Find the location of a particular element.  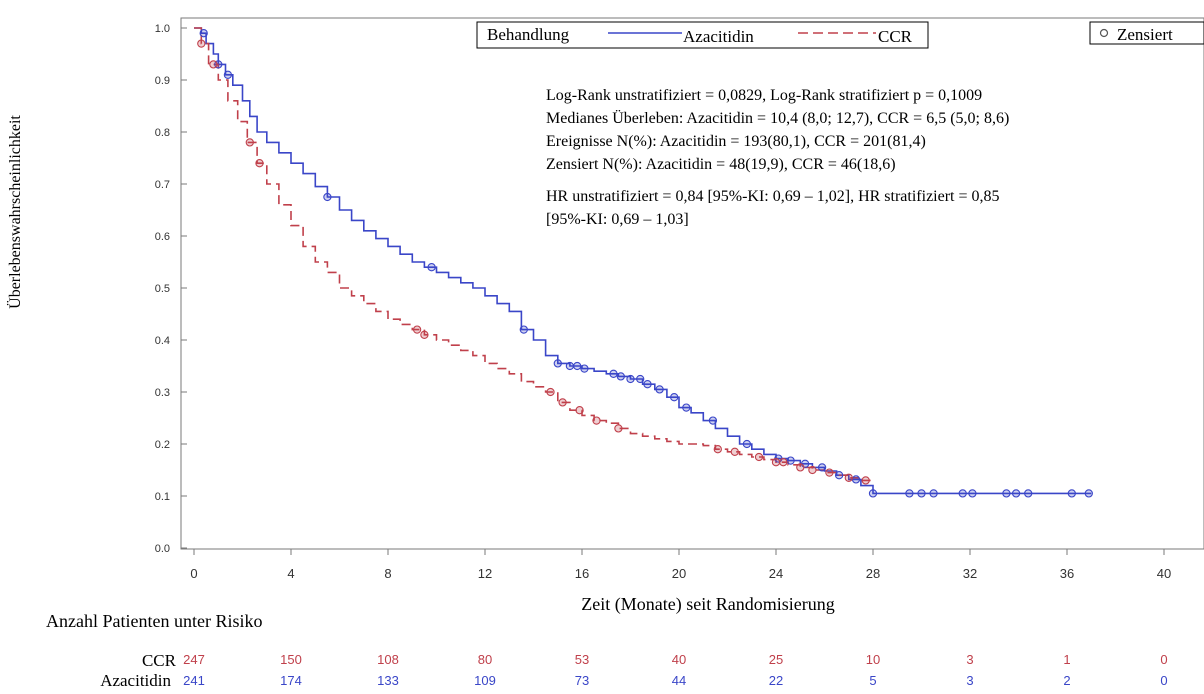

x-tick-label: 4 is located at coordinates (290, 573).